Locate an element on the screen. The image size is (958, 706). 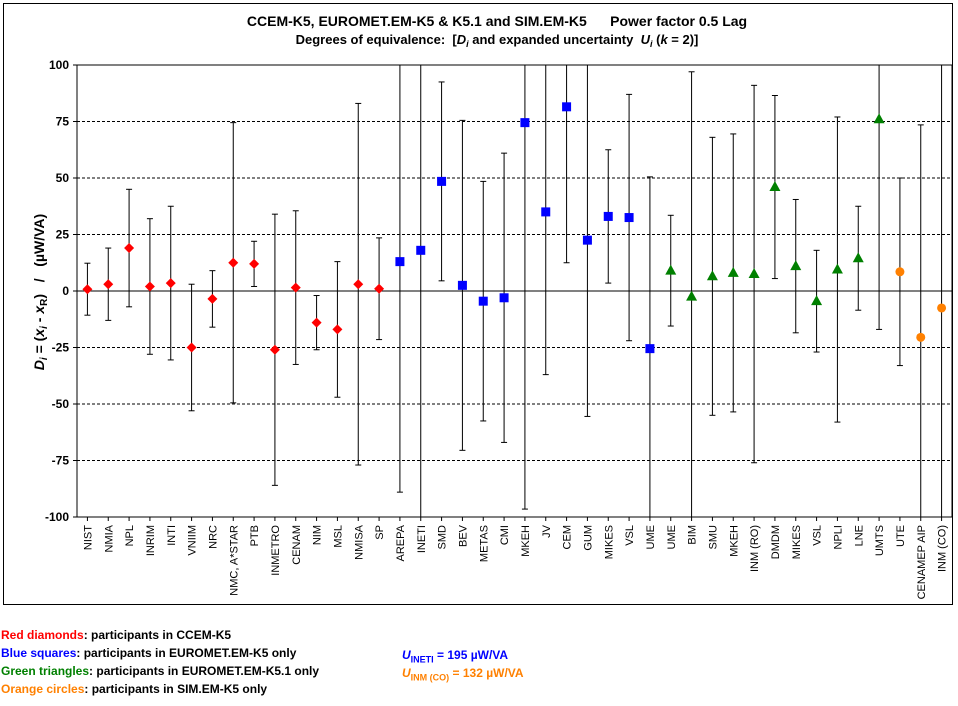
subtitle-d-sub: i is located at coordinates (467, 44).